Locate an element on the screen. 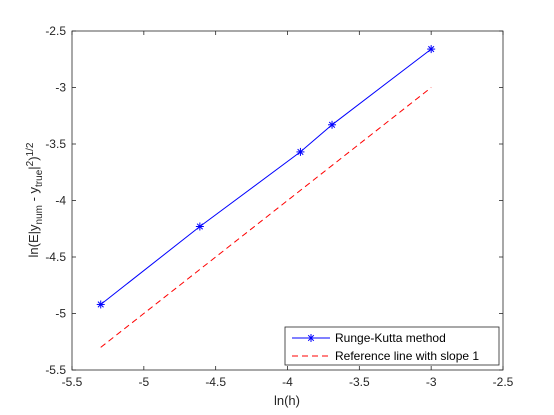  y-tick-label: -5 is located at coordinates (60, 314).